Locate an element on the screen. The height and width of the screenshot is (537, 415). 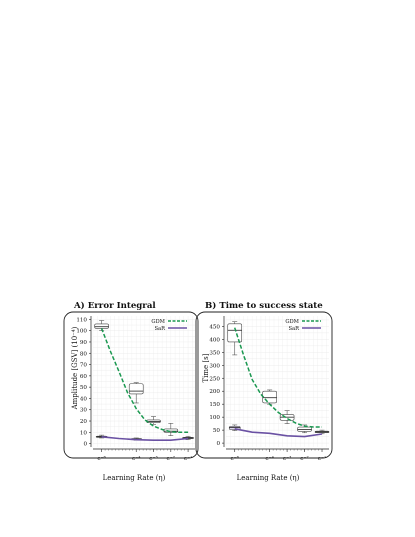
y-axis-label: Amplitude [GSV] (10⁻⁴) is located at coordinates (75, 368).